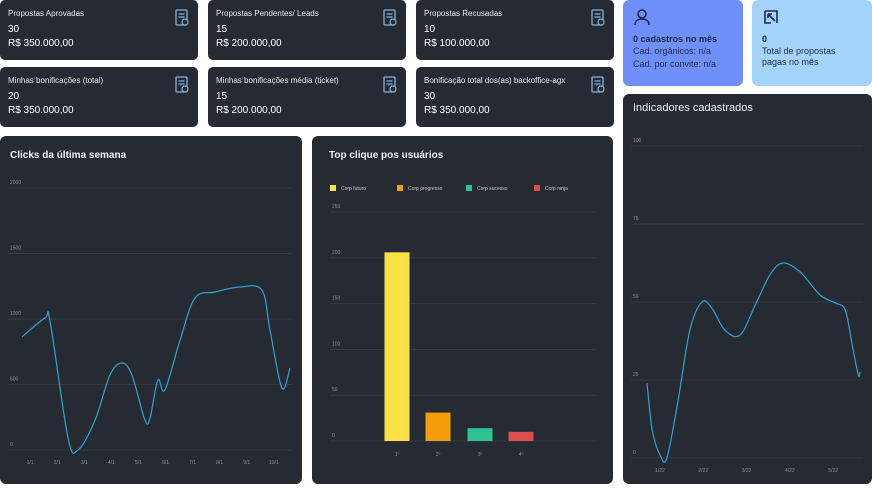  I want to click on x-tick-label: 7/1, so click(192, 463).